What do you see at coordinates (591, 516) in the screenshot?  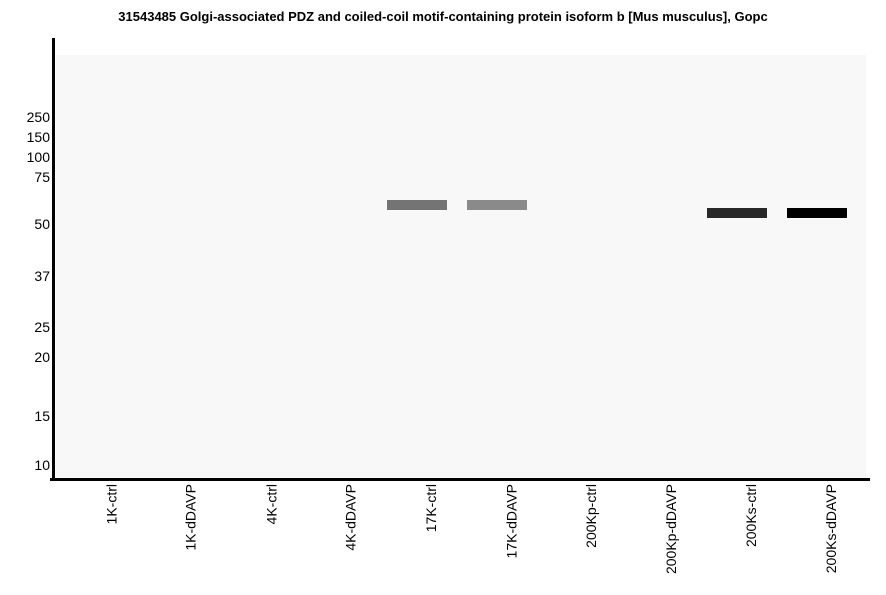 I see `lane-label: 200Kp-ctrl` at bounding box center [591, 516].